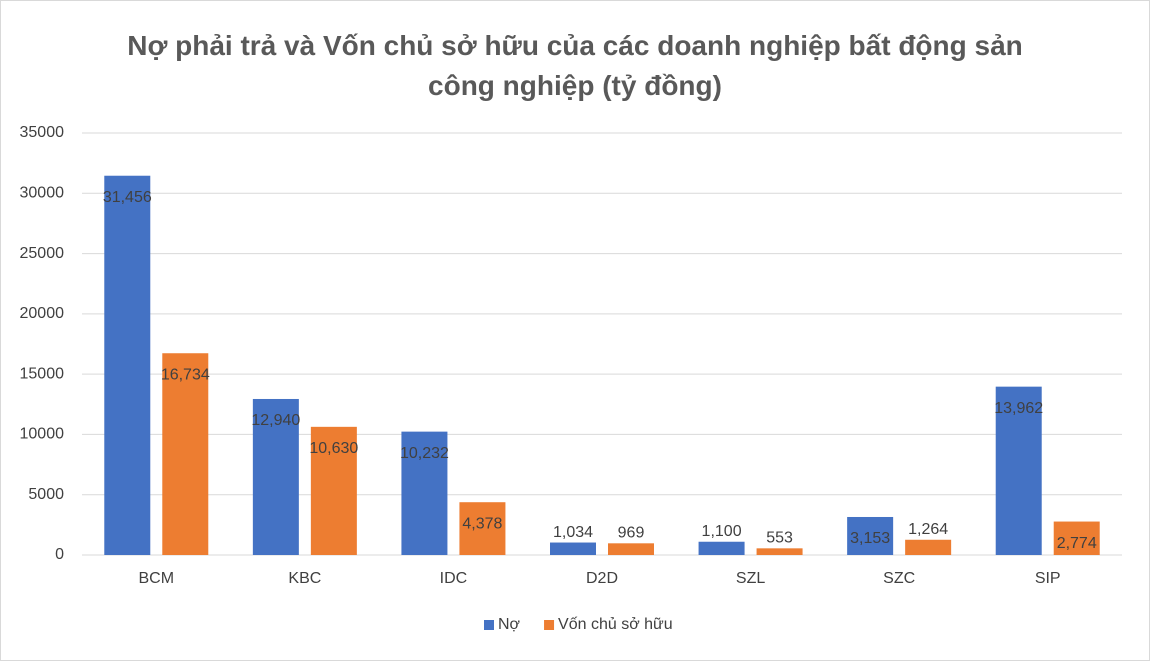 The image size is (1150, 661). What do you see at coordinates (42, 253) in the screenshot?
I see `y-tick-label: 25000` at bounding box center [42, 253].